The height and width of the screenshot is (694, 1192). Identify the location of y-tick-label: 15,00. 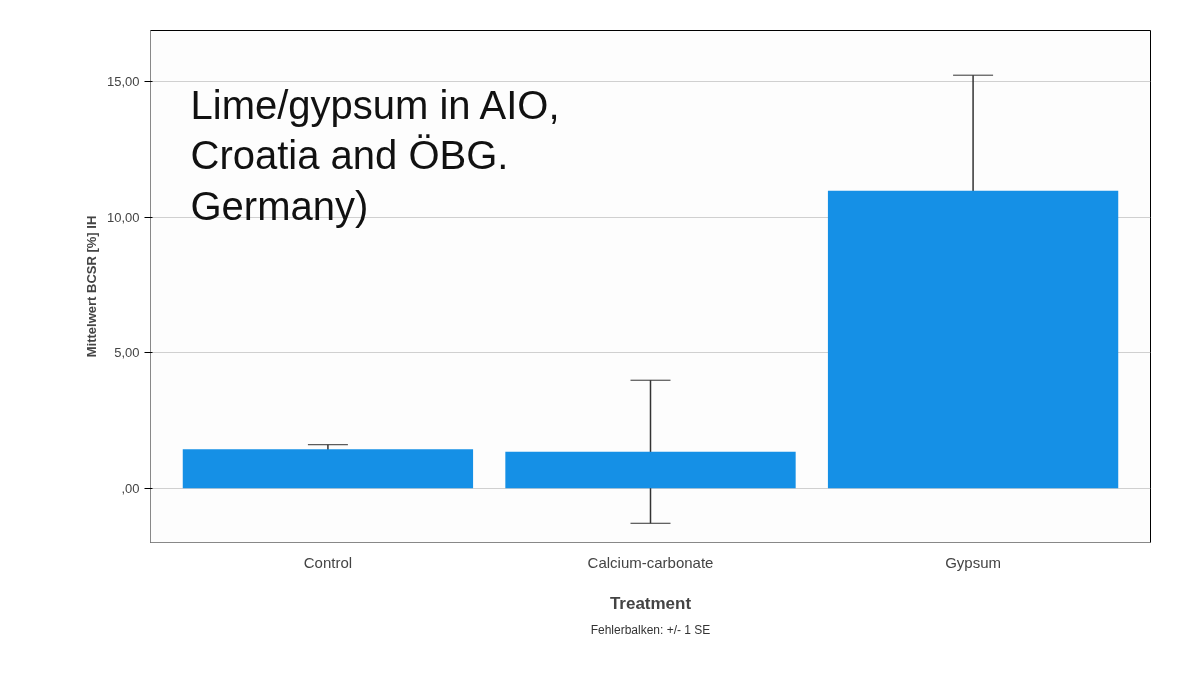
(123, 82).